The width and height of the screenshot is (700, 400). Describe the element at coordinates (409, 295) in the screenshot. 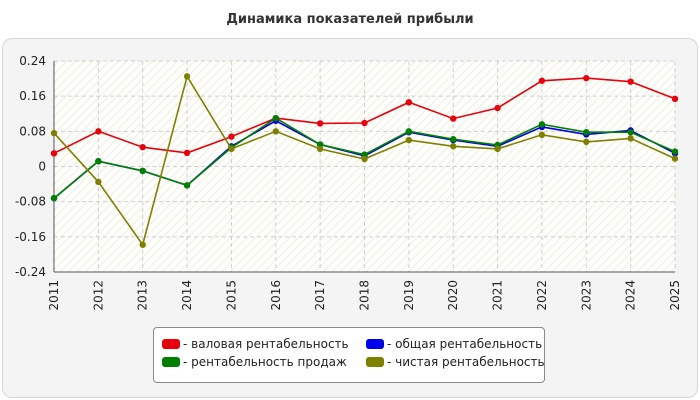

I see `x-tick-label: 2019` at that location.